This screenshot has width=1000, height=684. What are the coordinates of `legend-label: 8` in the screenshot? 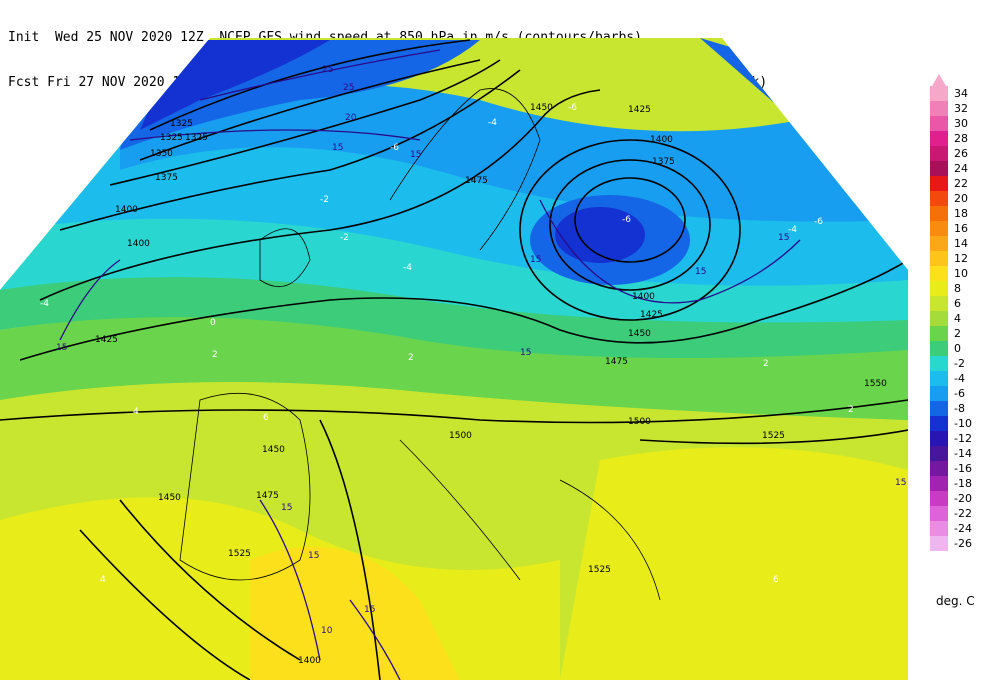 It's located at (957, 288).